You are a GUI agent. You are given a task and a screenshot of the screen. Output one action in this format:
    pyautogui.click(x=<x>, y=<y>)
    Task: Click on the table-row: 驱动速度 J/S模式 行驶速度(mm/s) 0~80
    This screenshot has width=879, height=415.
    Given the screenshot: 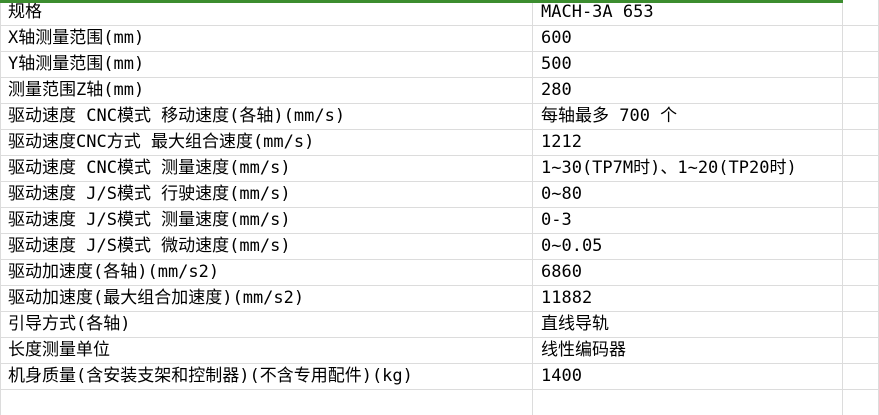 What is the action you would take?
    pyautogui.click(x=439, y=195)
    